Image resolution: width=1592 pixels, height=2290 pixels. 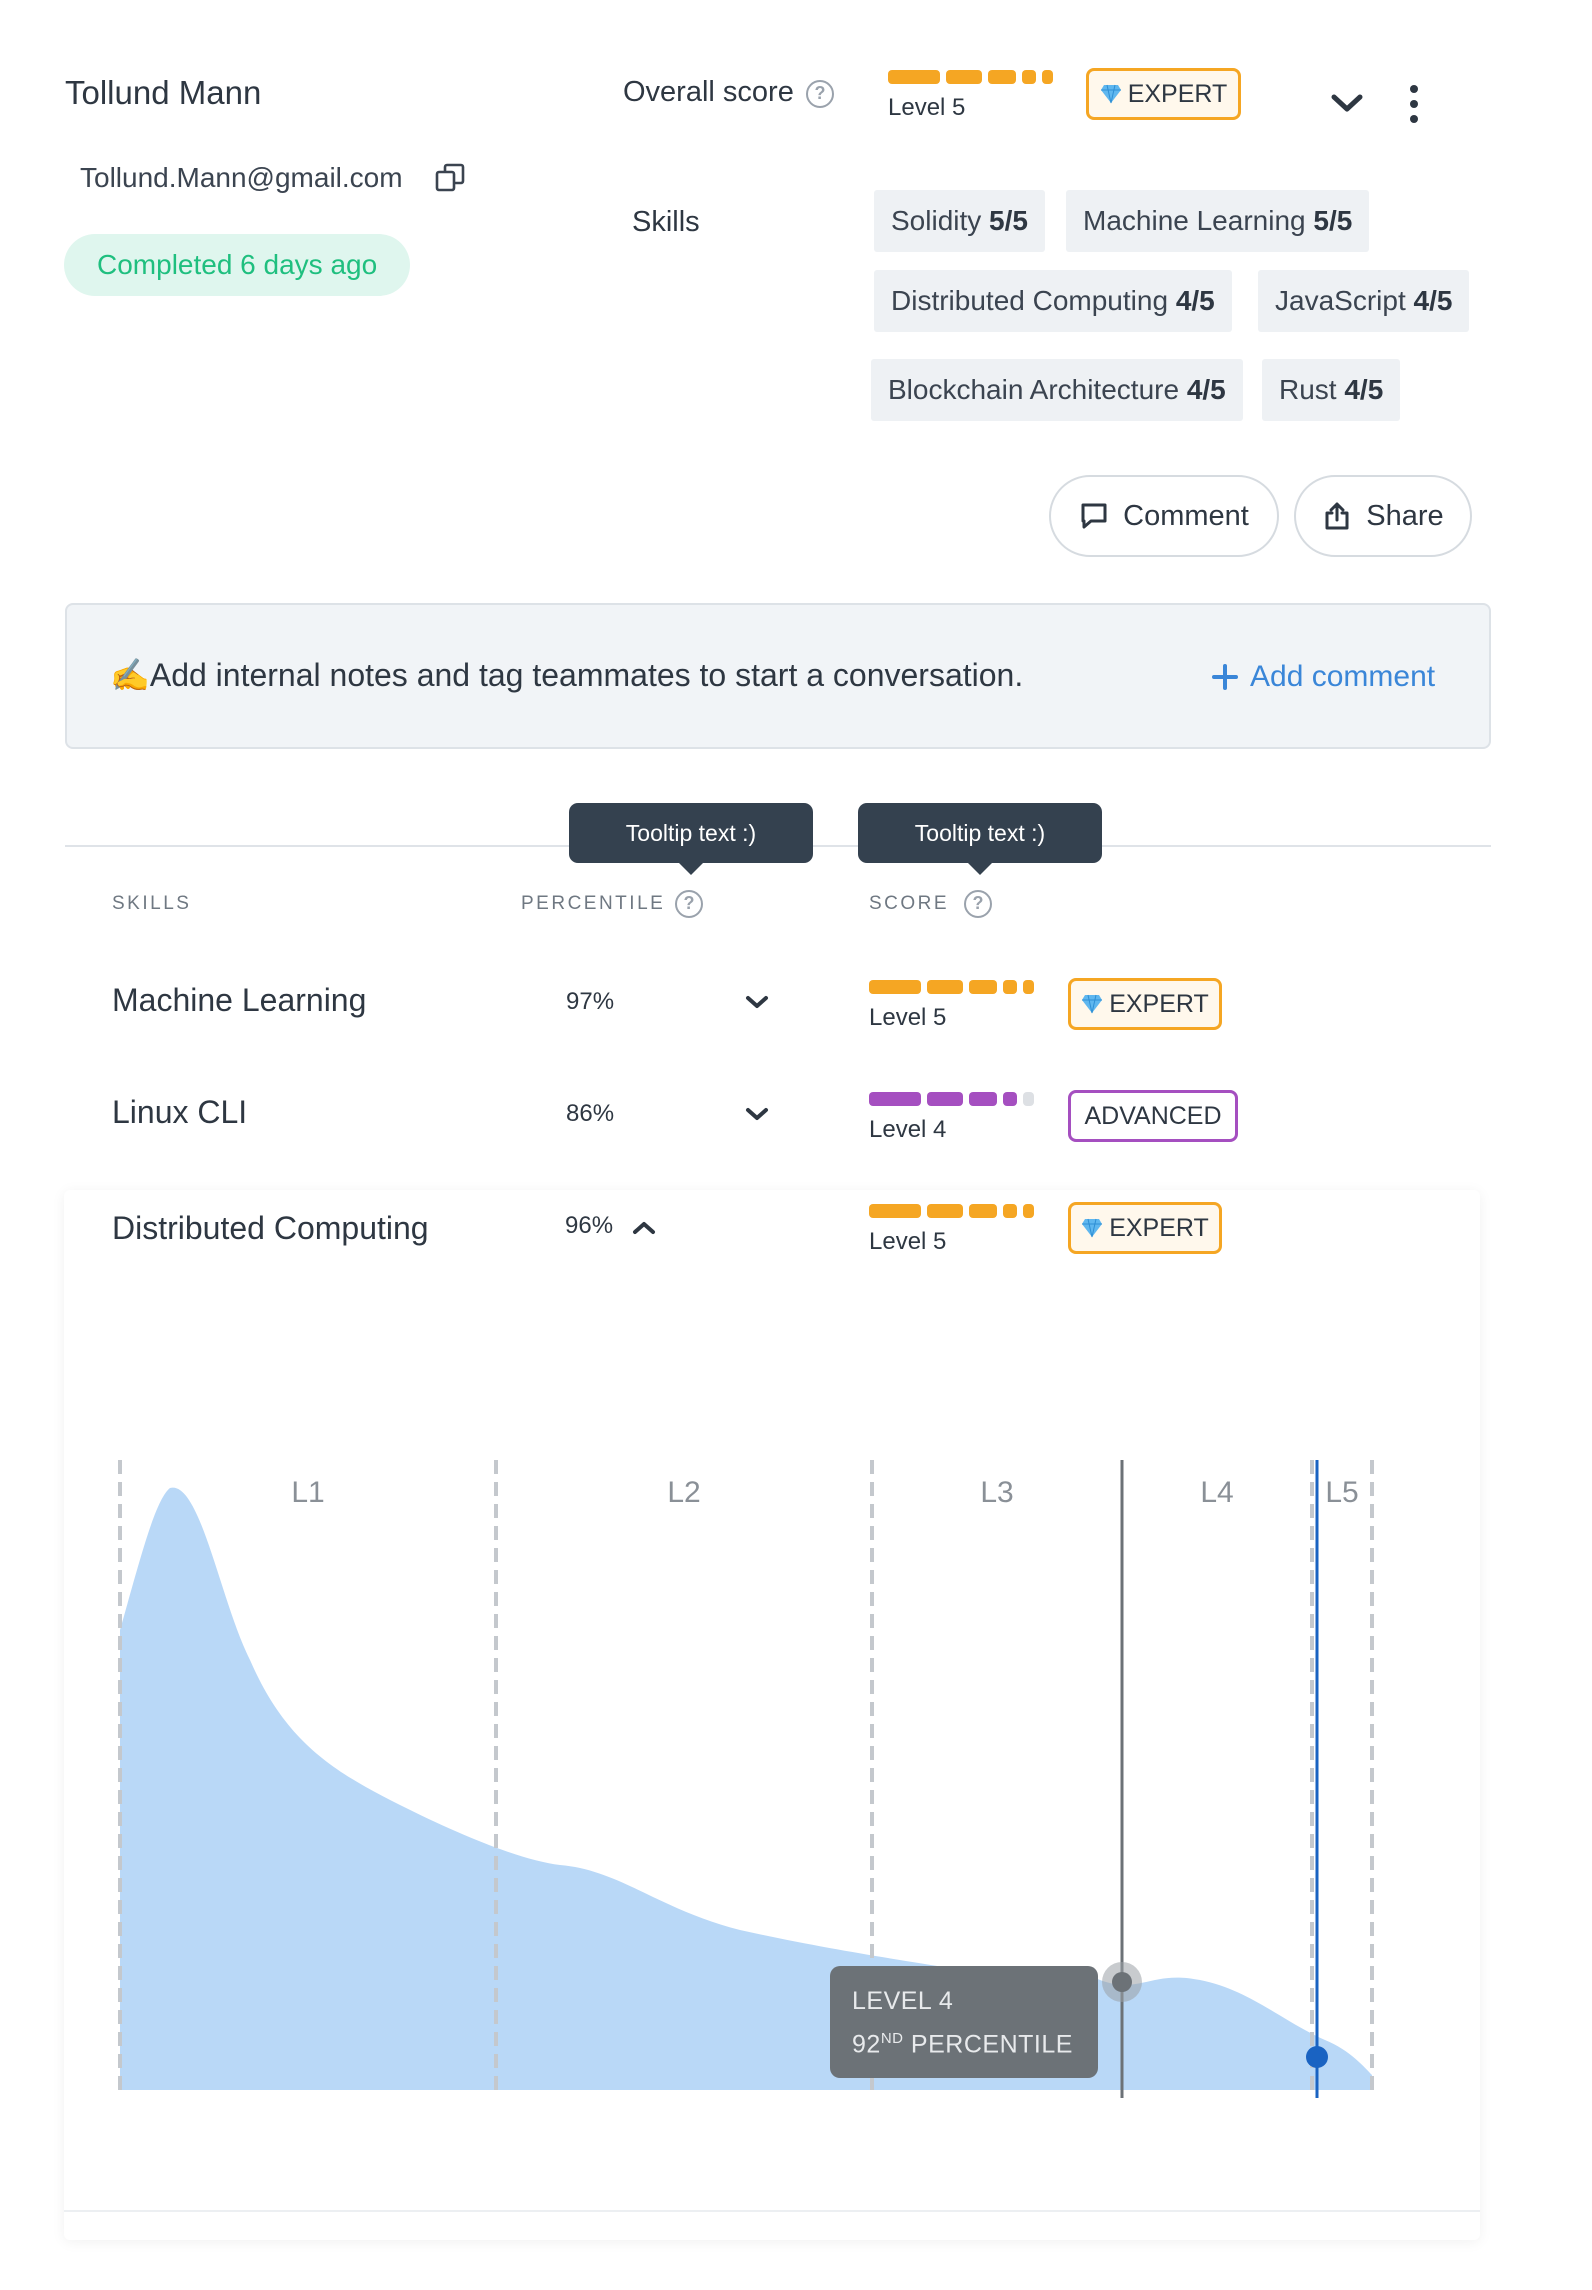 What do you see at coordinates (1331, 390) in the screenshot?
I see `skill-chip: Rust 4/5` at bounding box center [1331, 390].